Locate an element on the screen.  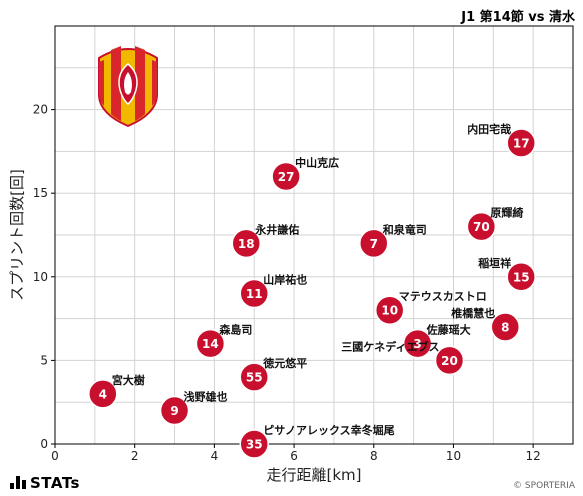
player-number: 8 is located at coordinates (505, 327).